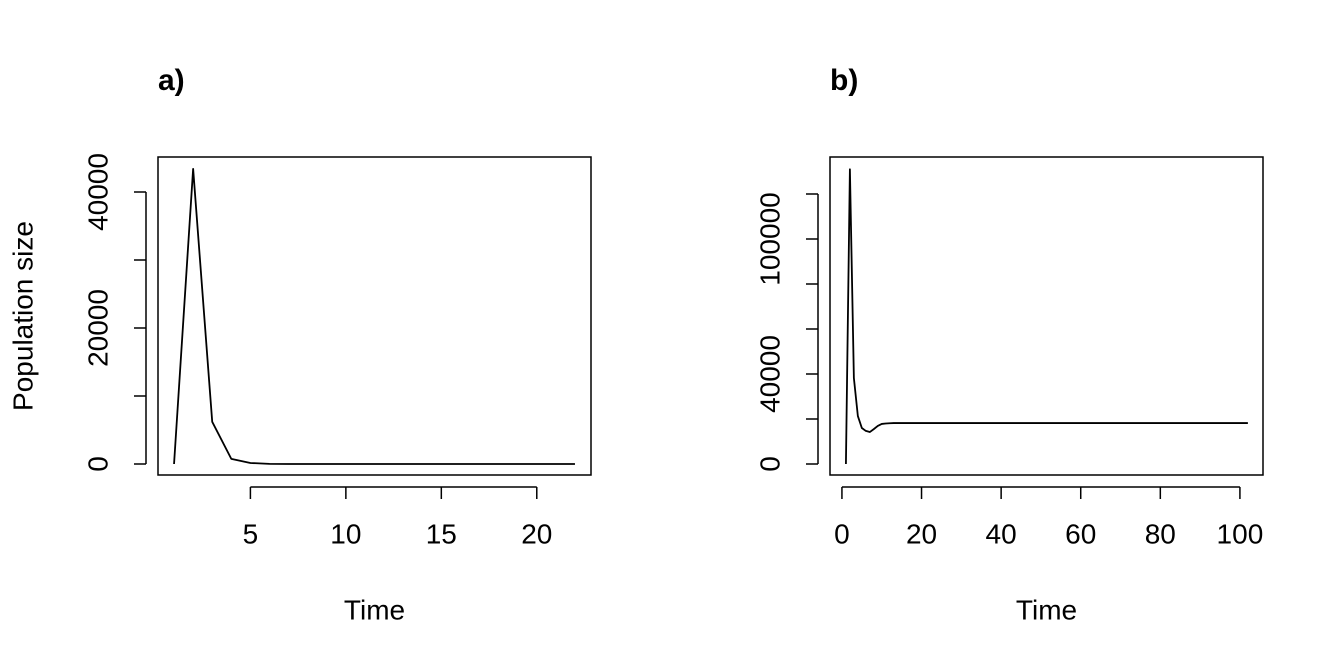 This screenshot has height=672, width=1344. I want to click on panel-title: b), so click(844, 80).